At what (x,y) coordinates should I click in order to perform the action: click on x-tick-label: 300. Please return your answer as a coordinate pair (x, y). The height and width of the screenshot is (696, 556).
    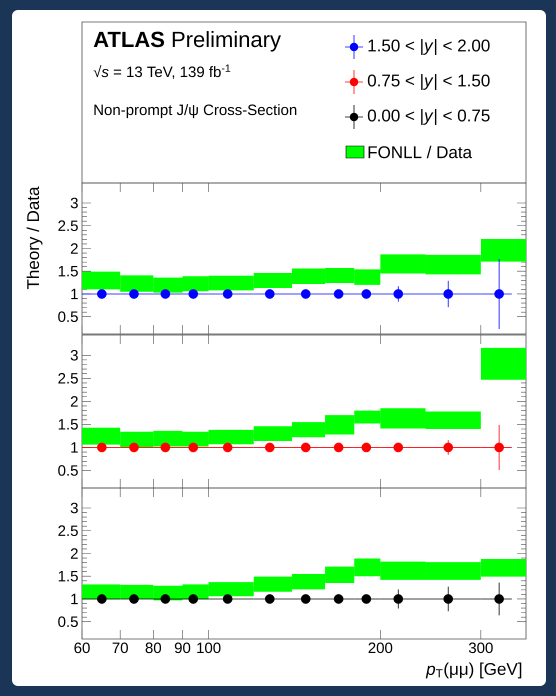
    Looking at the image, I should click on (480, 648).